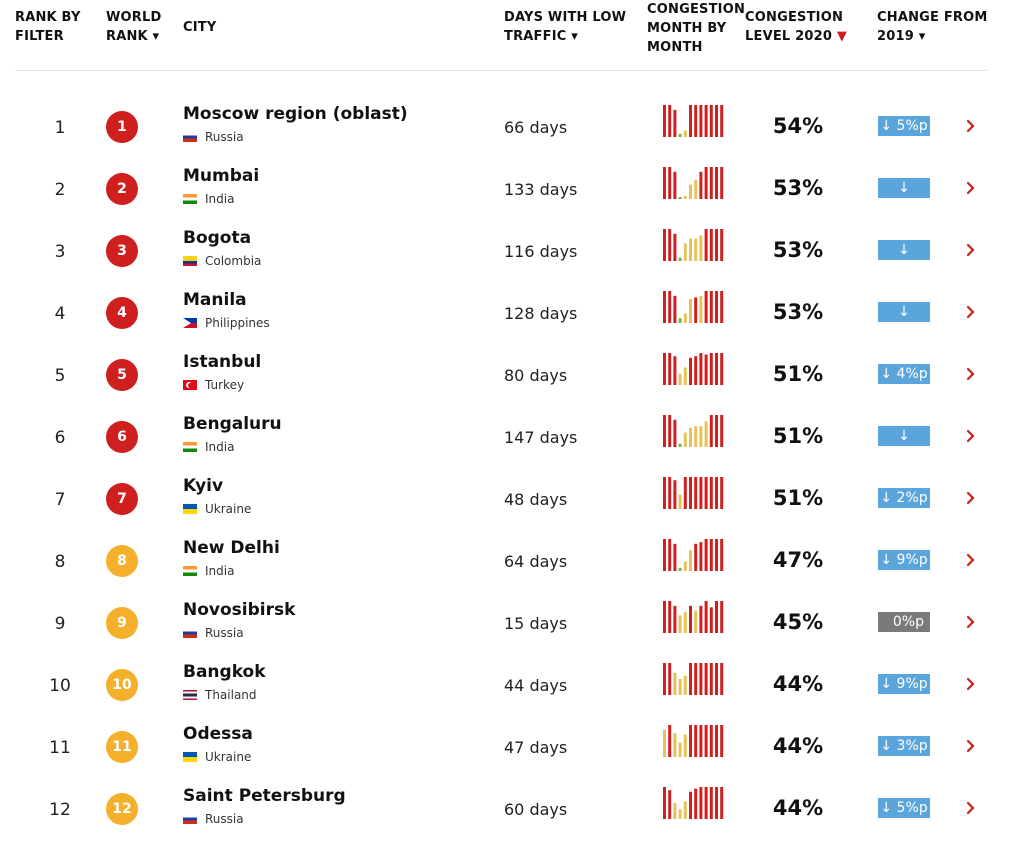 The image size is (1024, 848). I want to click on table-row: 5 5 Istanbul Turkey 80 days 51% ↓ 4%p, so click(512, 383).